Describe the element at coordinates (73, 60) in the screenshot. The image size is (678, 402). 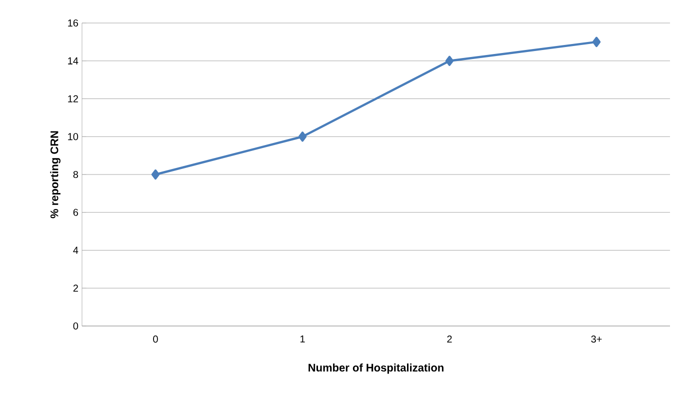
I see `y-tick-label: 14` at that location.